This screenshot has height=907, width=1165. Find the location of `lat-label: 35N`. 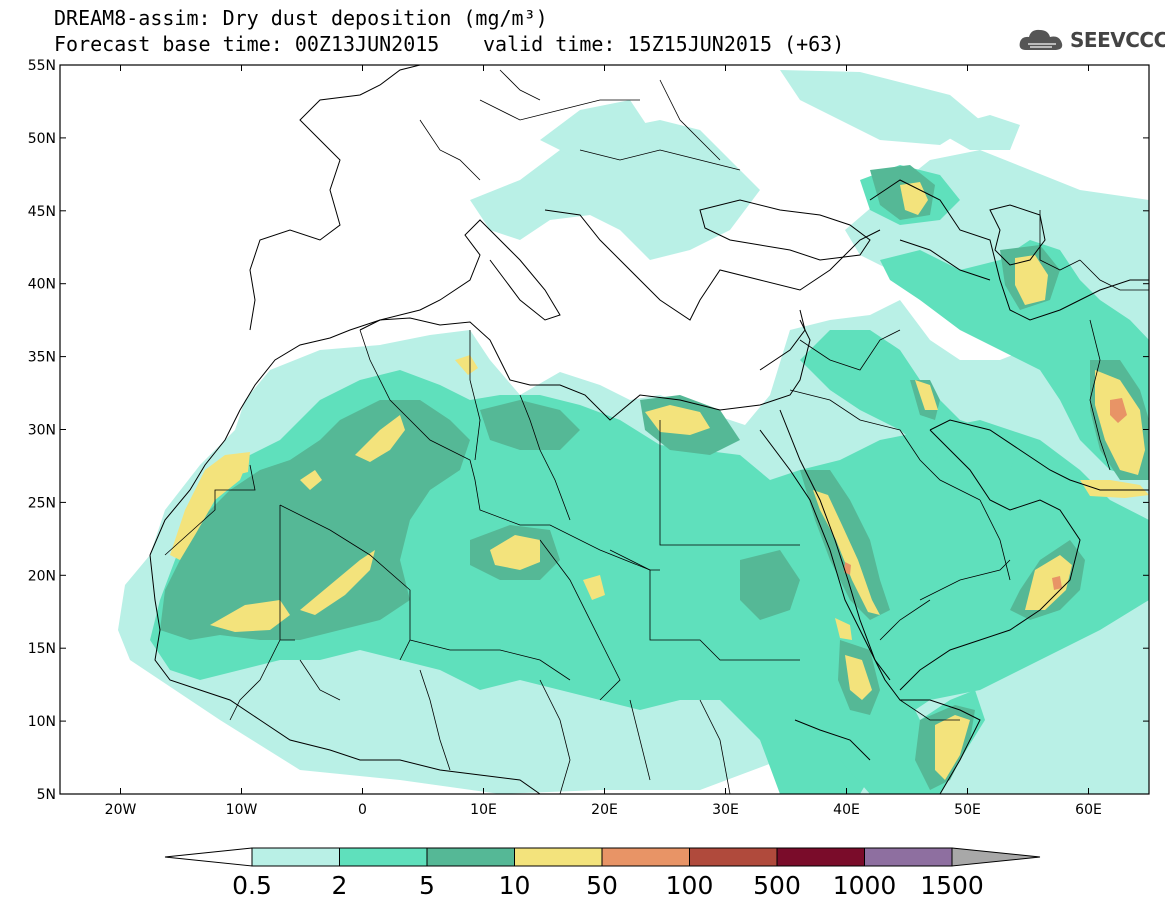

lat-label: 35N is located at coordinates (42, 358).